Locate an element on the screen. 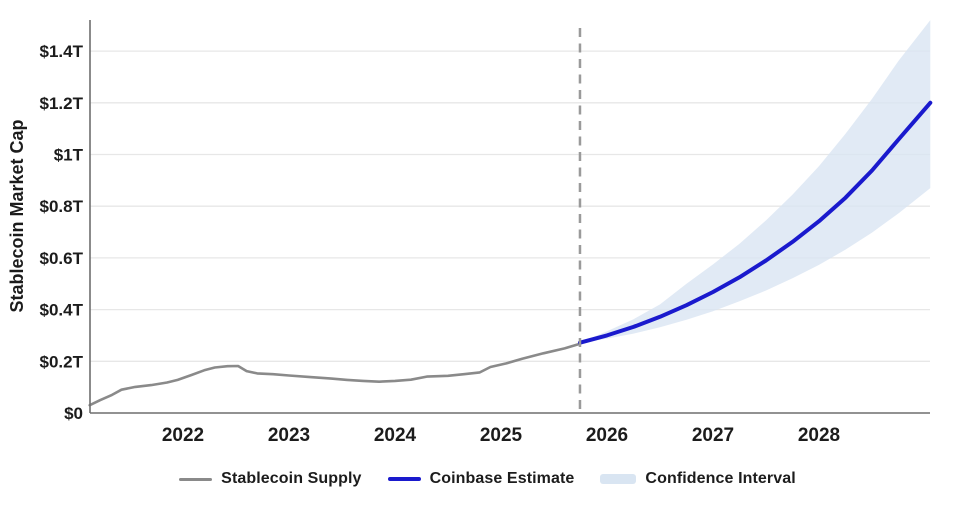  y-axis-tick-labels: $0 $0.2T $0.4T $0.6T $0.8T $1T $1.2T $1.4T is located at coordinates (62, 232).